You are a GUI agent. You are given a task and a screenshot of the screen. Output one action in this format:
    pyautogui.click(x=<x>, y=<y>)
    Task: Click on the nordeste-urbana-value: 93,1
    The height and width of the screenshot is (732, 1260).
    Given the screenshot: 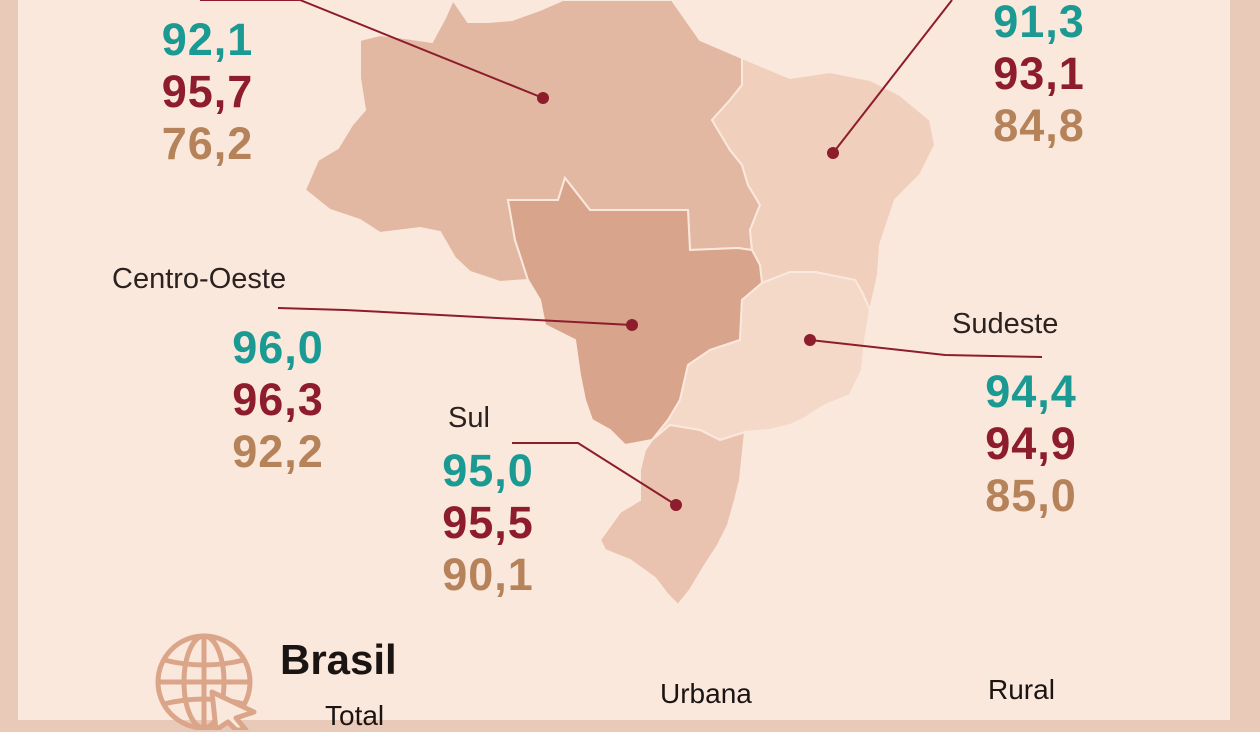 What is the action you would take?
    pyautogui.click(x=1039, y=74)
    